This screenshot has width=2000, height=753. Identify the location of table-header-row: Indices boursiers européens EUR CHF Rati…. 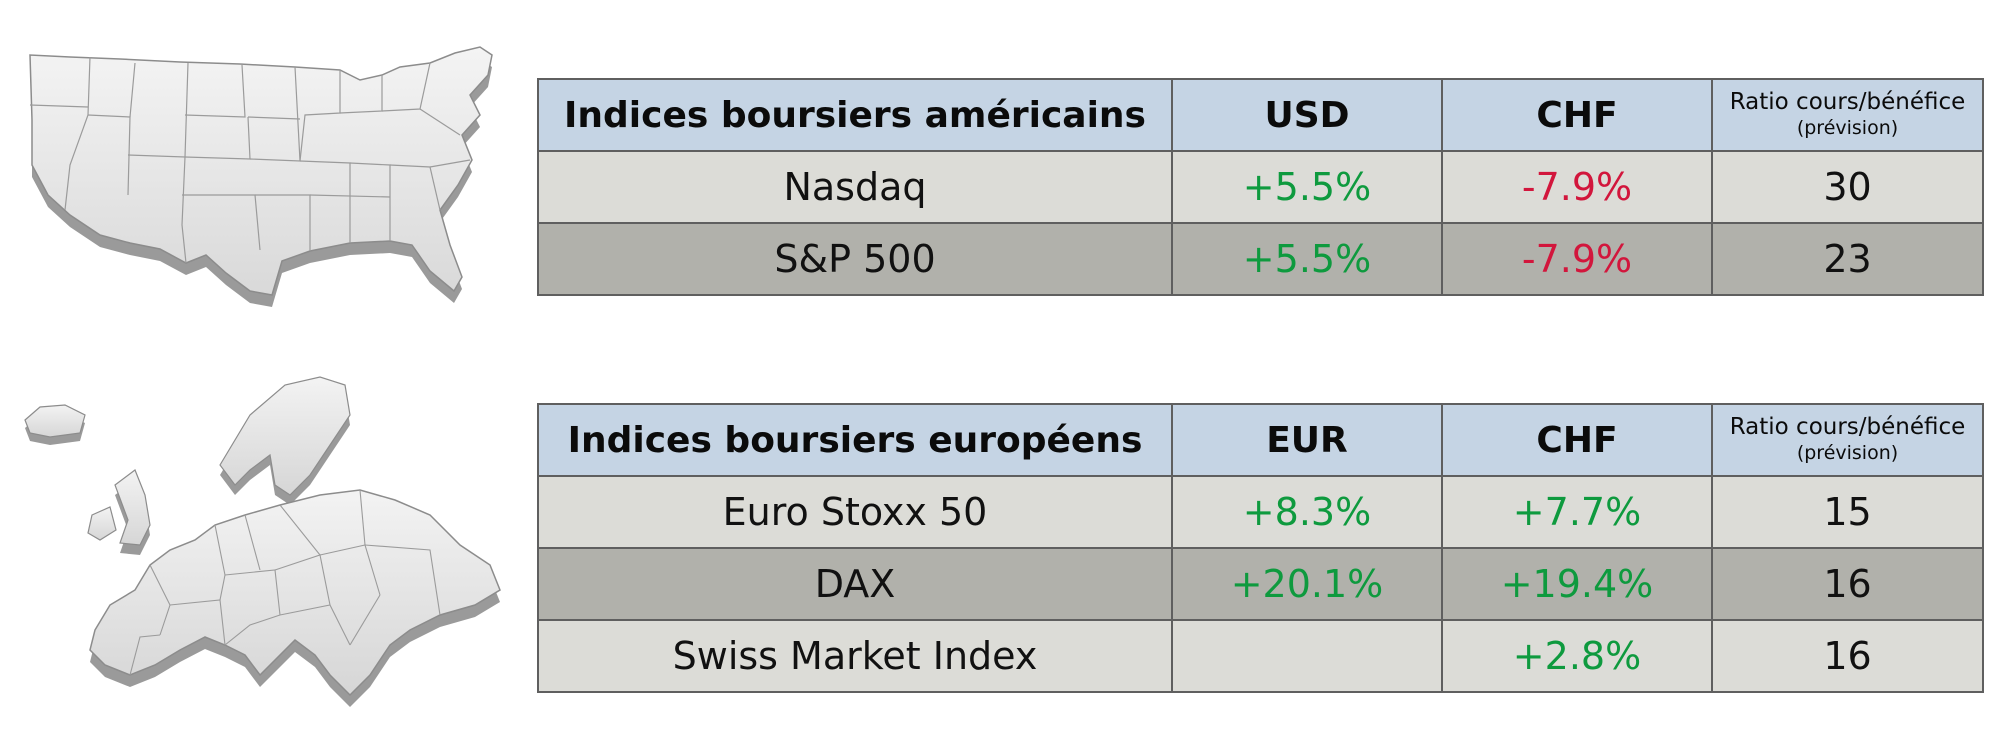
(1260, 440).